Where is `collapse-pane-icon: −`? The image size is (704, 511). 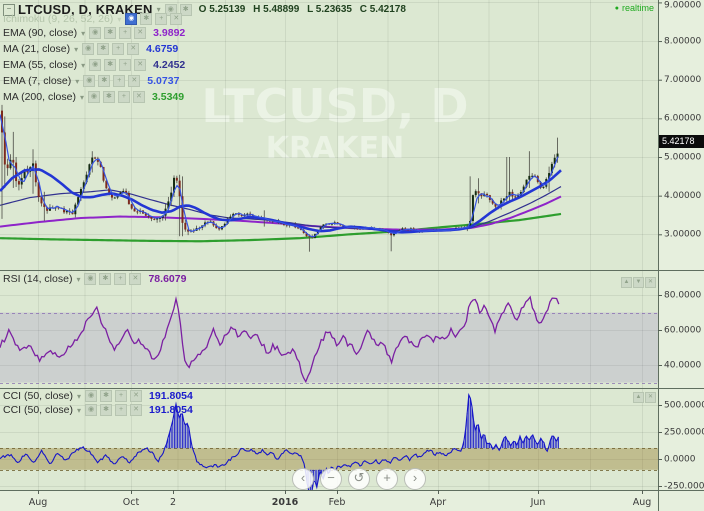 collapse-pane-icon: − is located at coordinates (9, 9).